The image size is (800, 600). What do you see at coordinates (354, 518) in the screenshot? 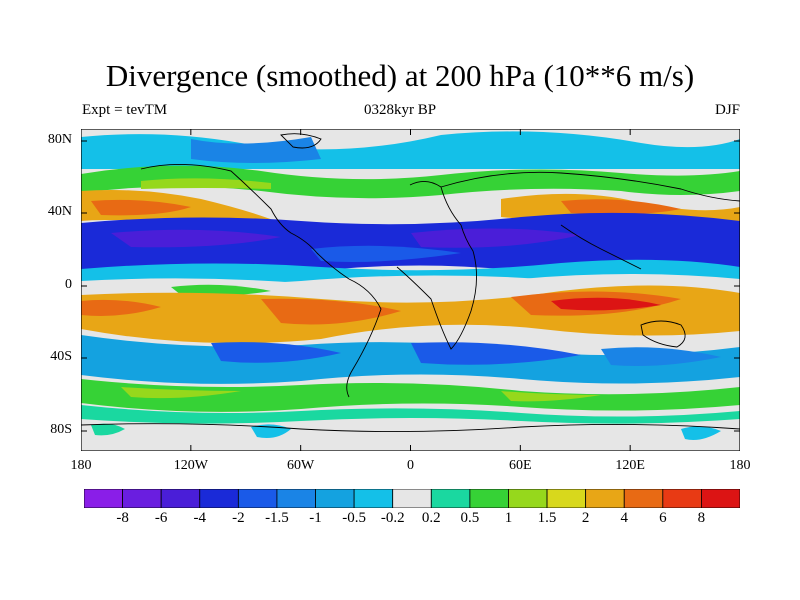
I see `colorbar-label: -0.5` at bounding box center [354, 518].